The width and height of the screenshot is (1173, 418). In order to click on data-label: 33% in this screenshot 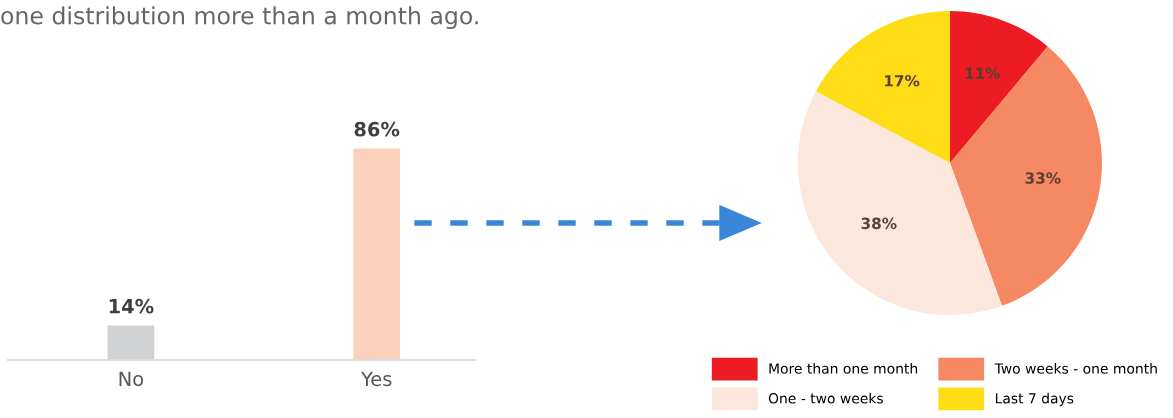, I will do `click(1043, 178)`.